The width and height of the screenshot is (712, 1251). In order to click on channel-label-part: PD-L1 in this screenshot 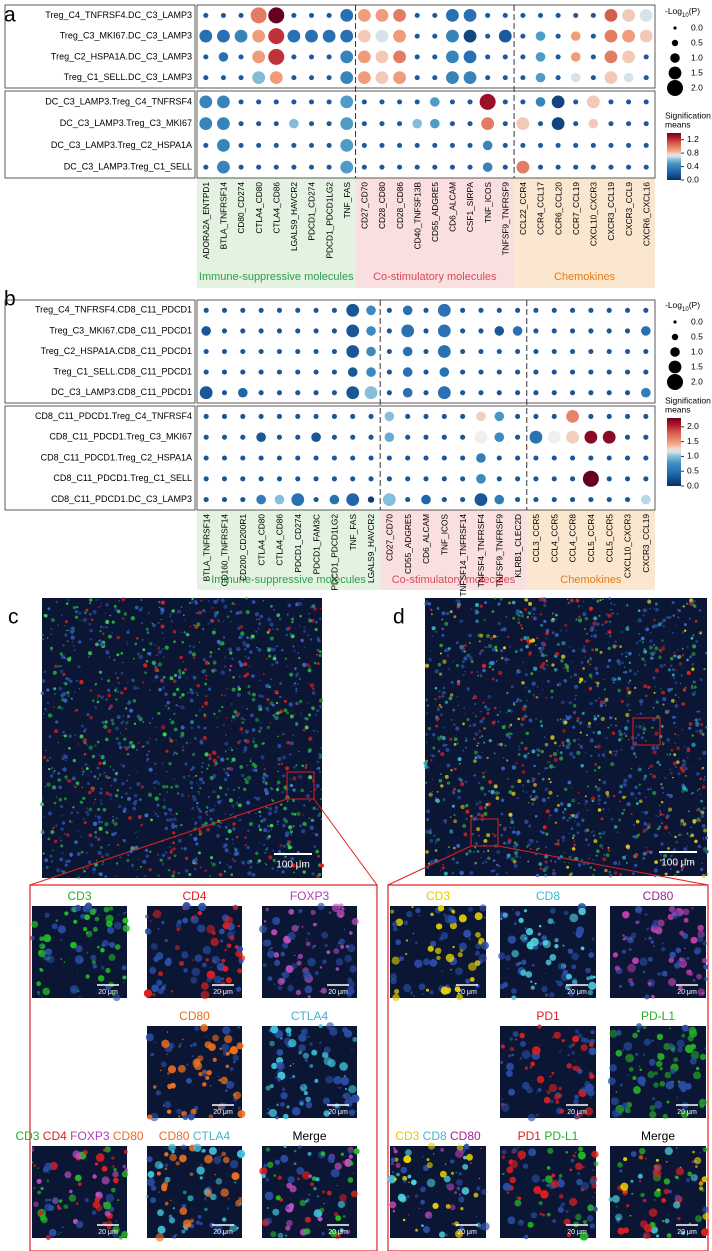, I will do `click(561, 1136)`.